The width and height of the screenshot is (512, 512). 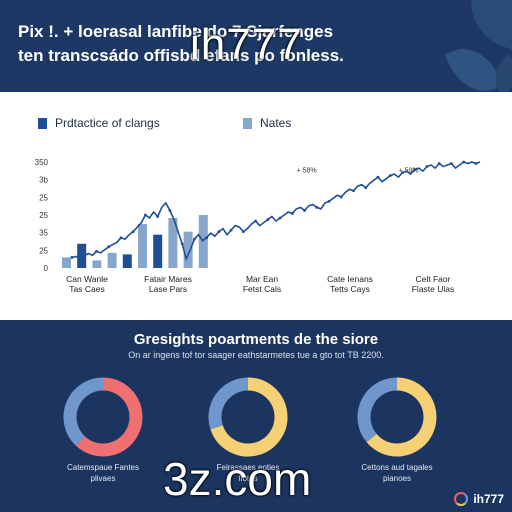 I want to click on category-label: Lase Pars, so click(x=168, y=289).